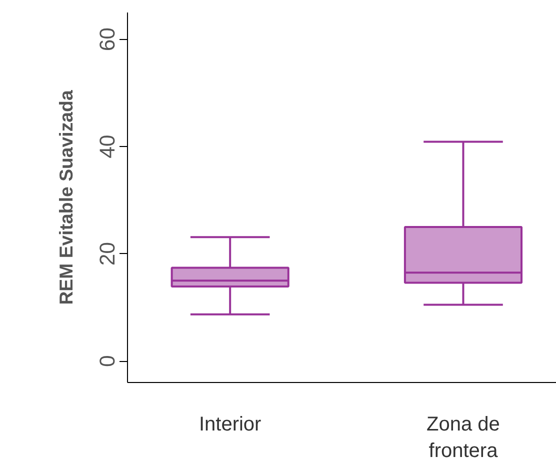 The image size is (556, 464). I want to click on y-tick-label: 0, so click(108, 360).